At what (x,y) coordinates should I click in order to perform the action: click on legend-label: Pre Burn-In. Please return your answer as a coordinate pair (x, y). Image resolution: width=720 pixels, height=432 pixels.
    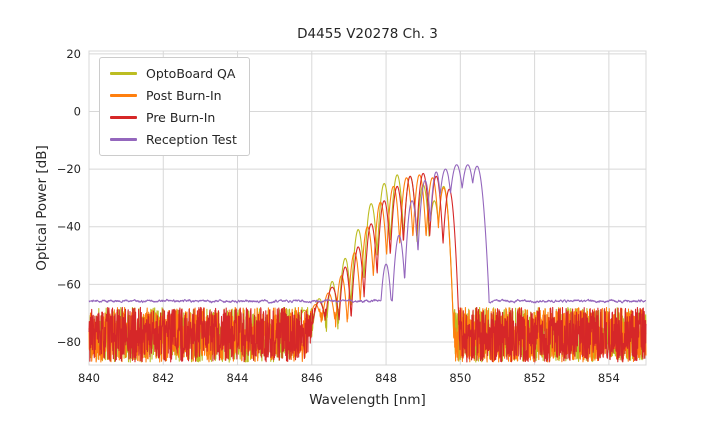
    Looking at the image, I should click on (181, 117).